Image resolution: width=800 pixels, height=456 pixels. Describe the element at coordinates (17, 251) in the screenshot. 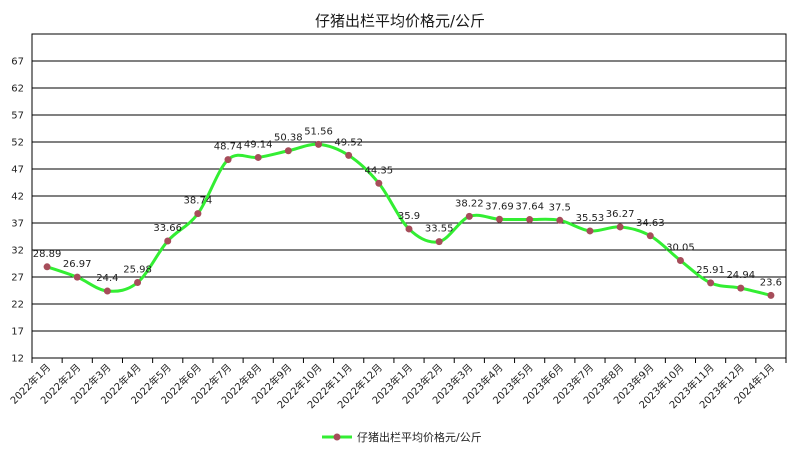

I see `y-tick-label: 32` at that location.